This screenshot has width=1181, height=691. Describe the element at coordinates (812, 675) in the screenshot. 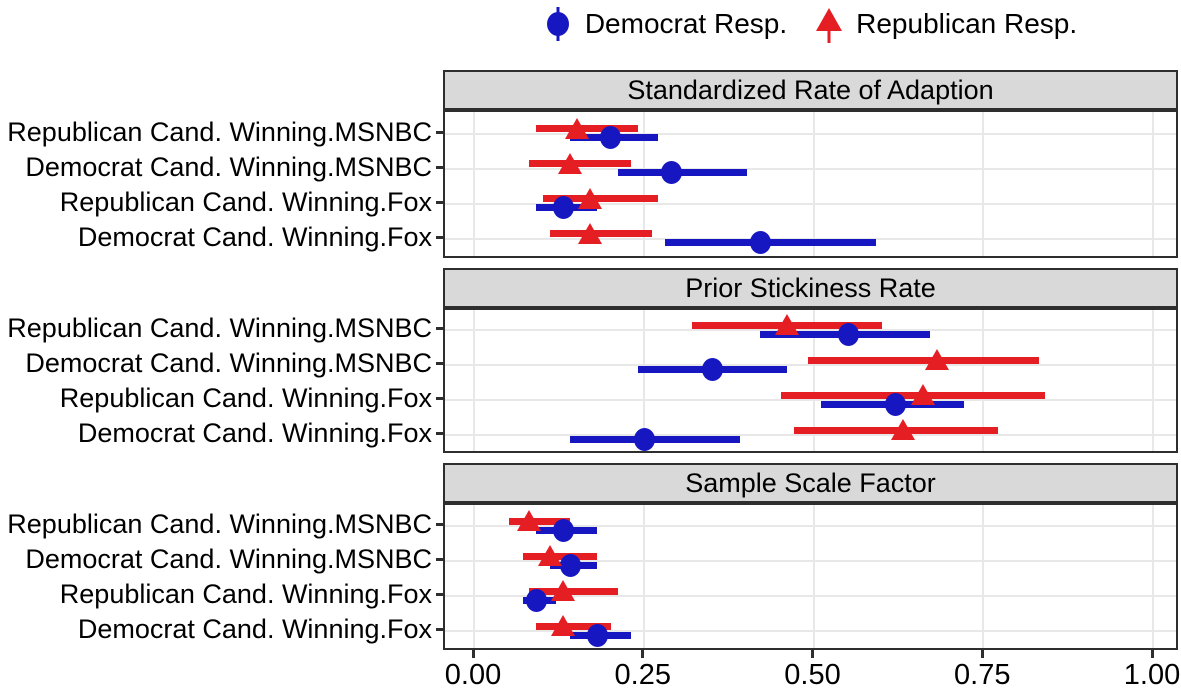

I see `x-axis-tick-label: 0.50` at that location.